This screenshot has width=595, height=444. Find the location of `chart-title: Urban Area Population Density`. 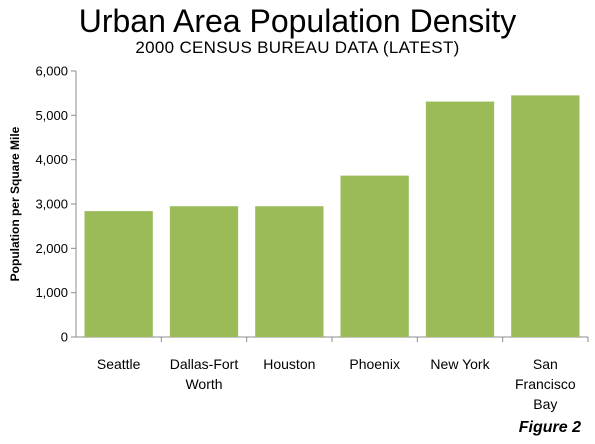

chart-title: Urban Area Population Density is located at coordinates (297, 21).